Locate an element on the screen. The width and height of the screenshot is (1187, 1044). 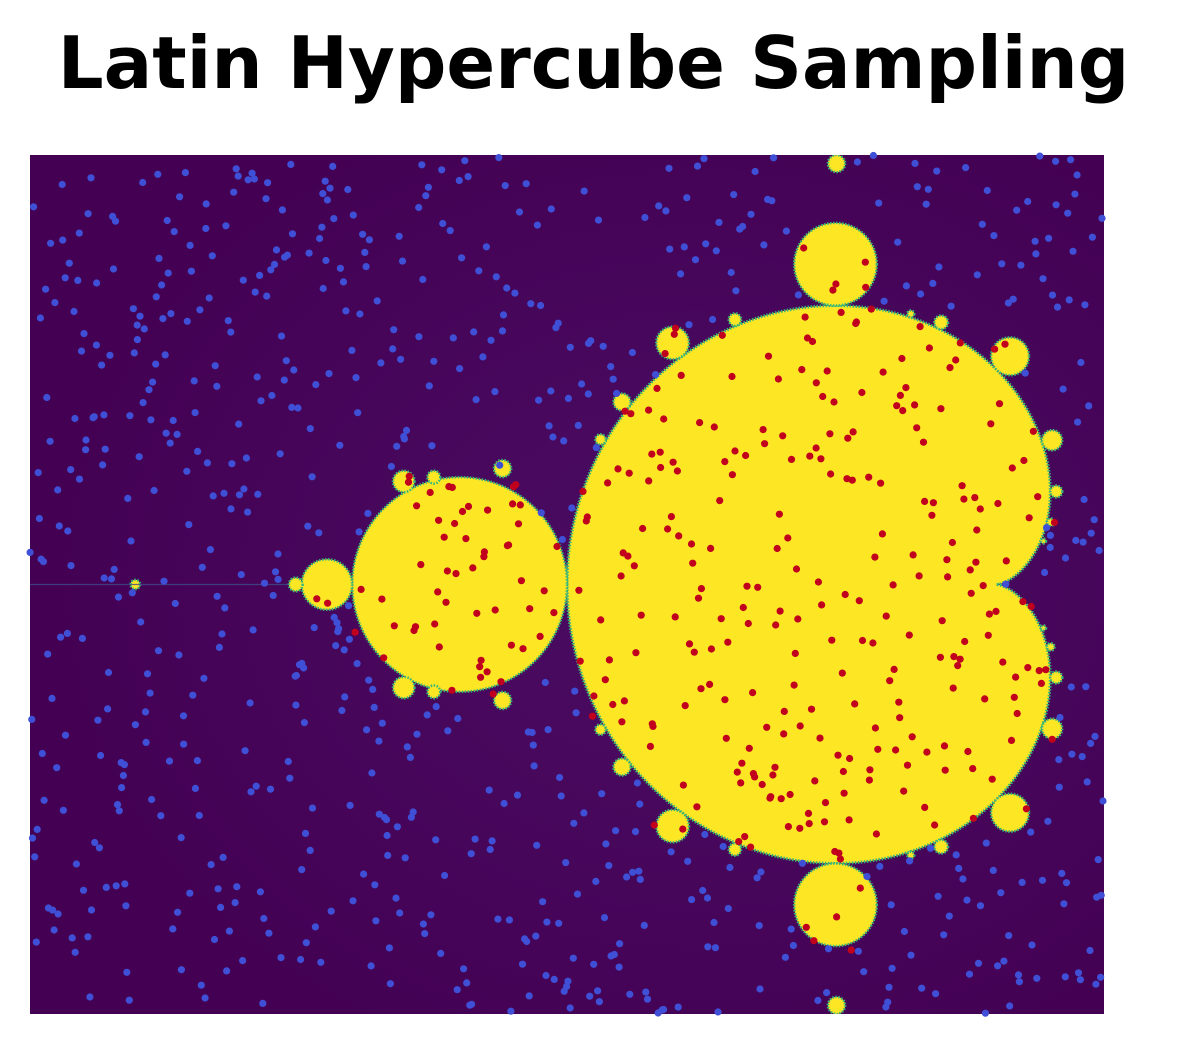
period-5-bulb is located at coordinates (1052, 440).